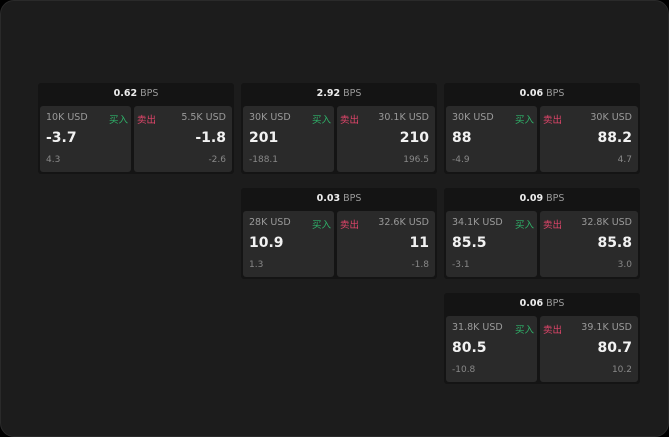 The image size is (669, 437). What do you see at coordinates (288, 139) in the screenshot?
I see `buy-box: 30K USD 买入 201 -188.1` at bounding box center [288, 139].